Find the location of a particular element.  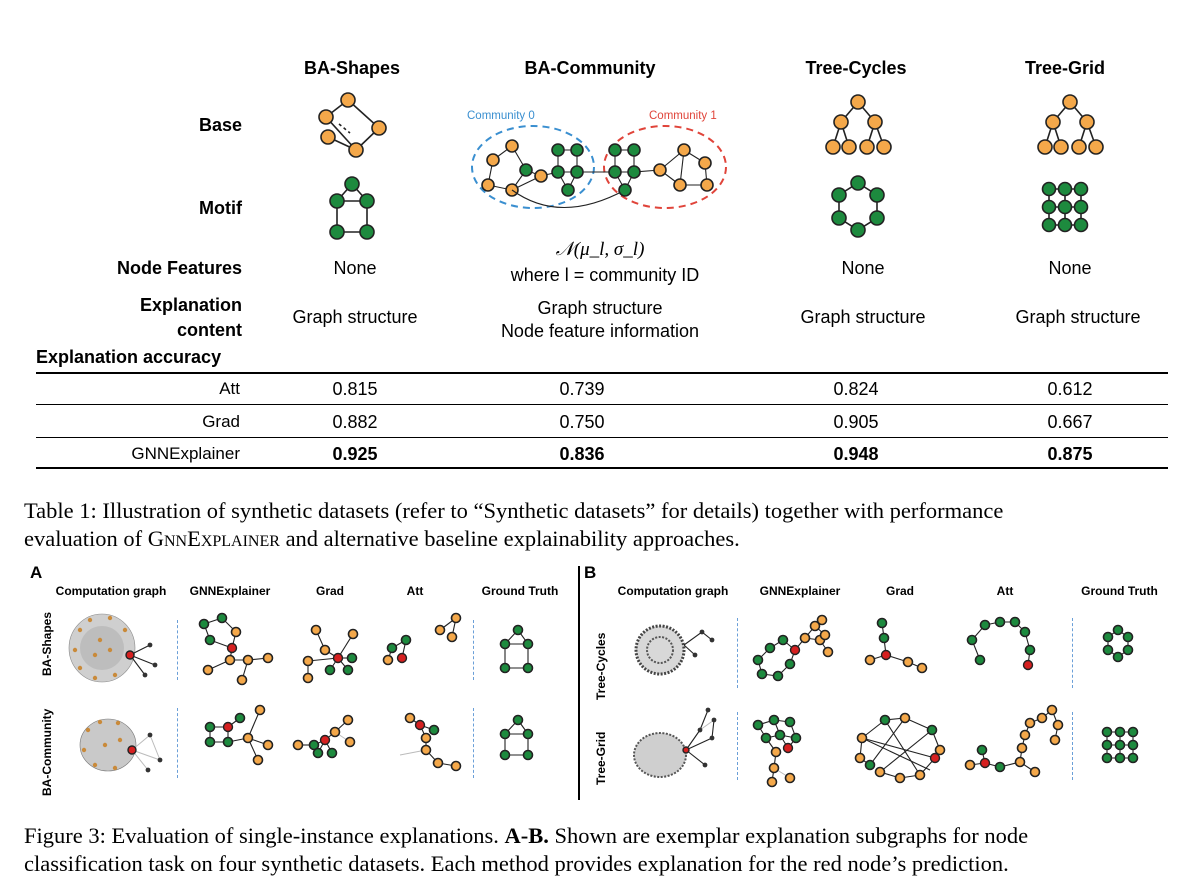

row-label-explanation-1: Explanation is located at coordinates (190, 305).